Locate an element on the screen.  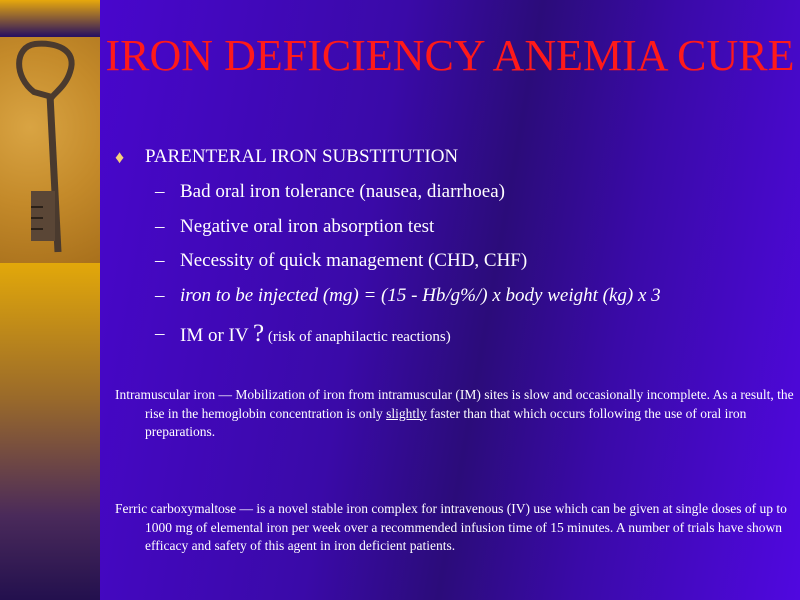
para1-underlined: slightly is located at coordinates (406, 413).